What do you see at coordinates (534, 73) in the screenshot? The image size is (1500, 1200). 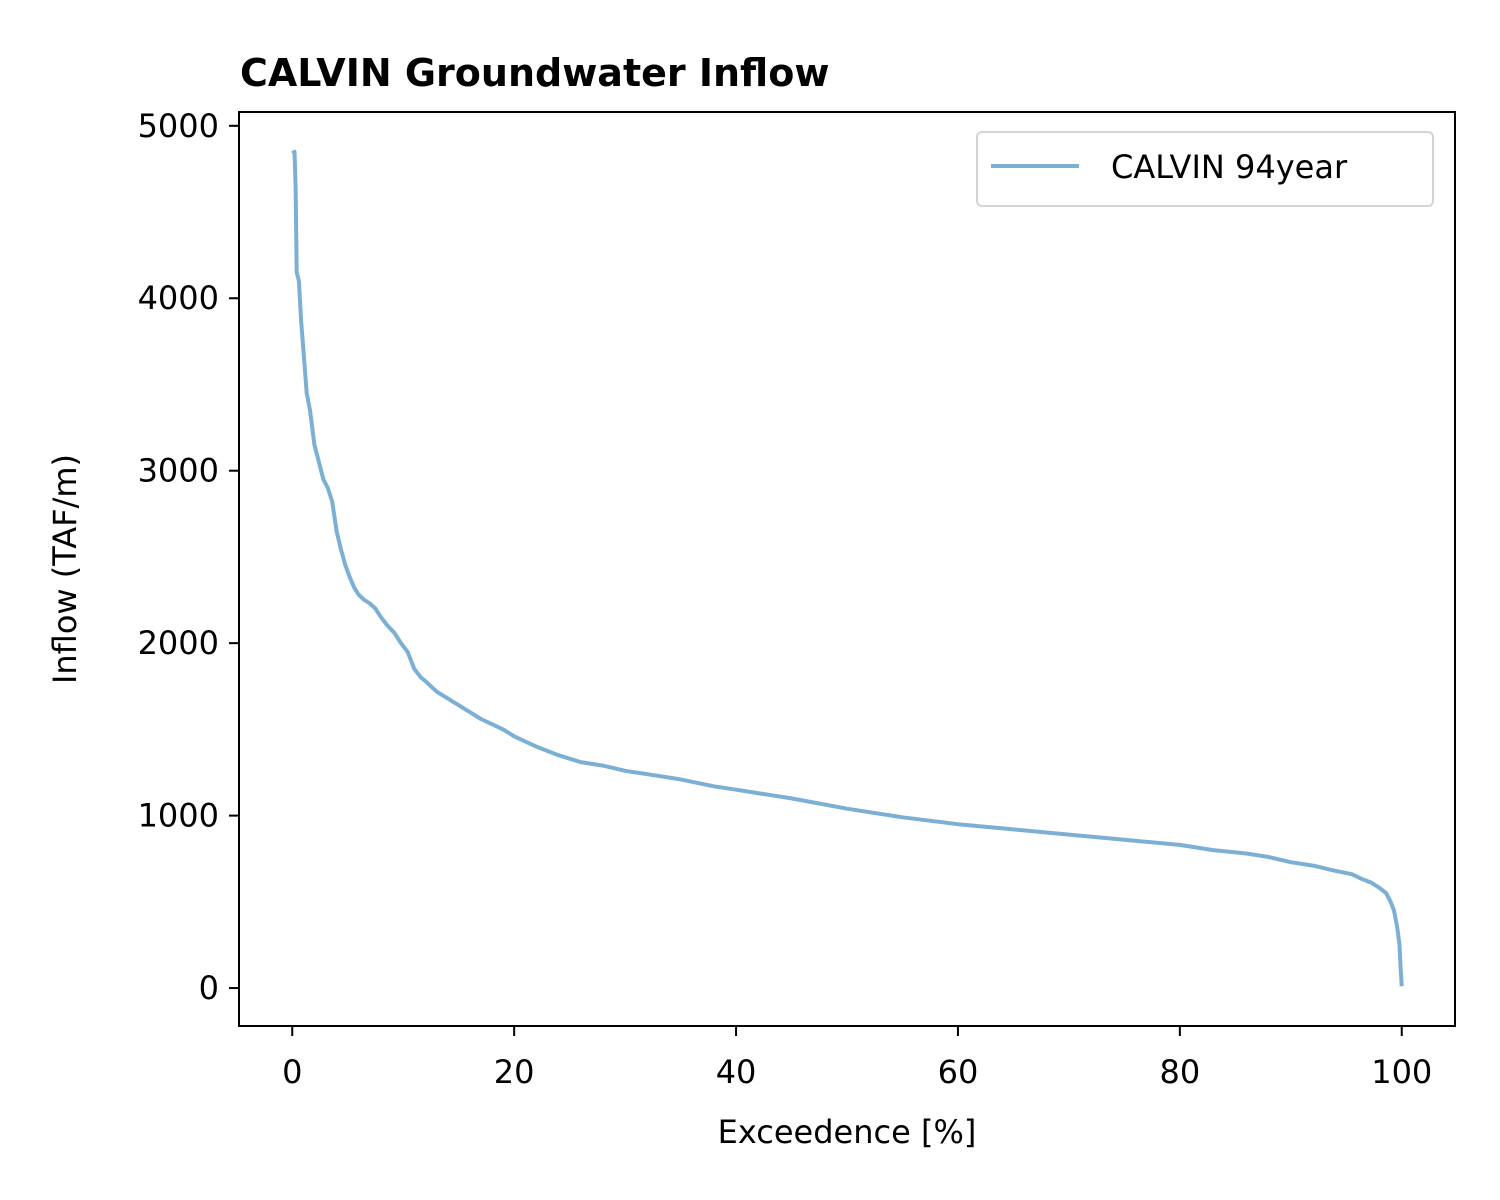 I see `chart-title: CALVIN Groundwater Inflow` at bounding box center [534, 73].